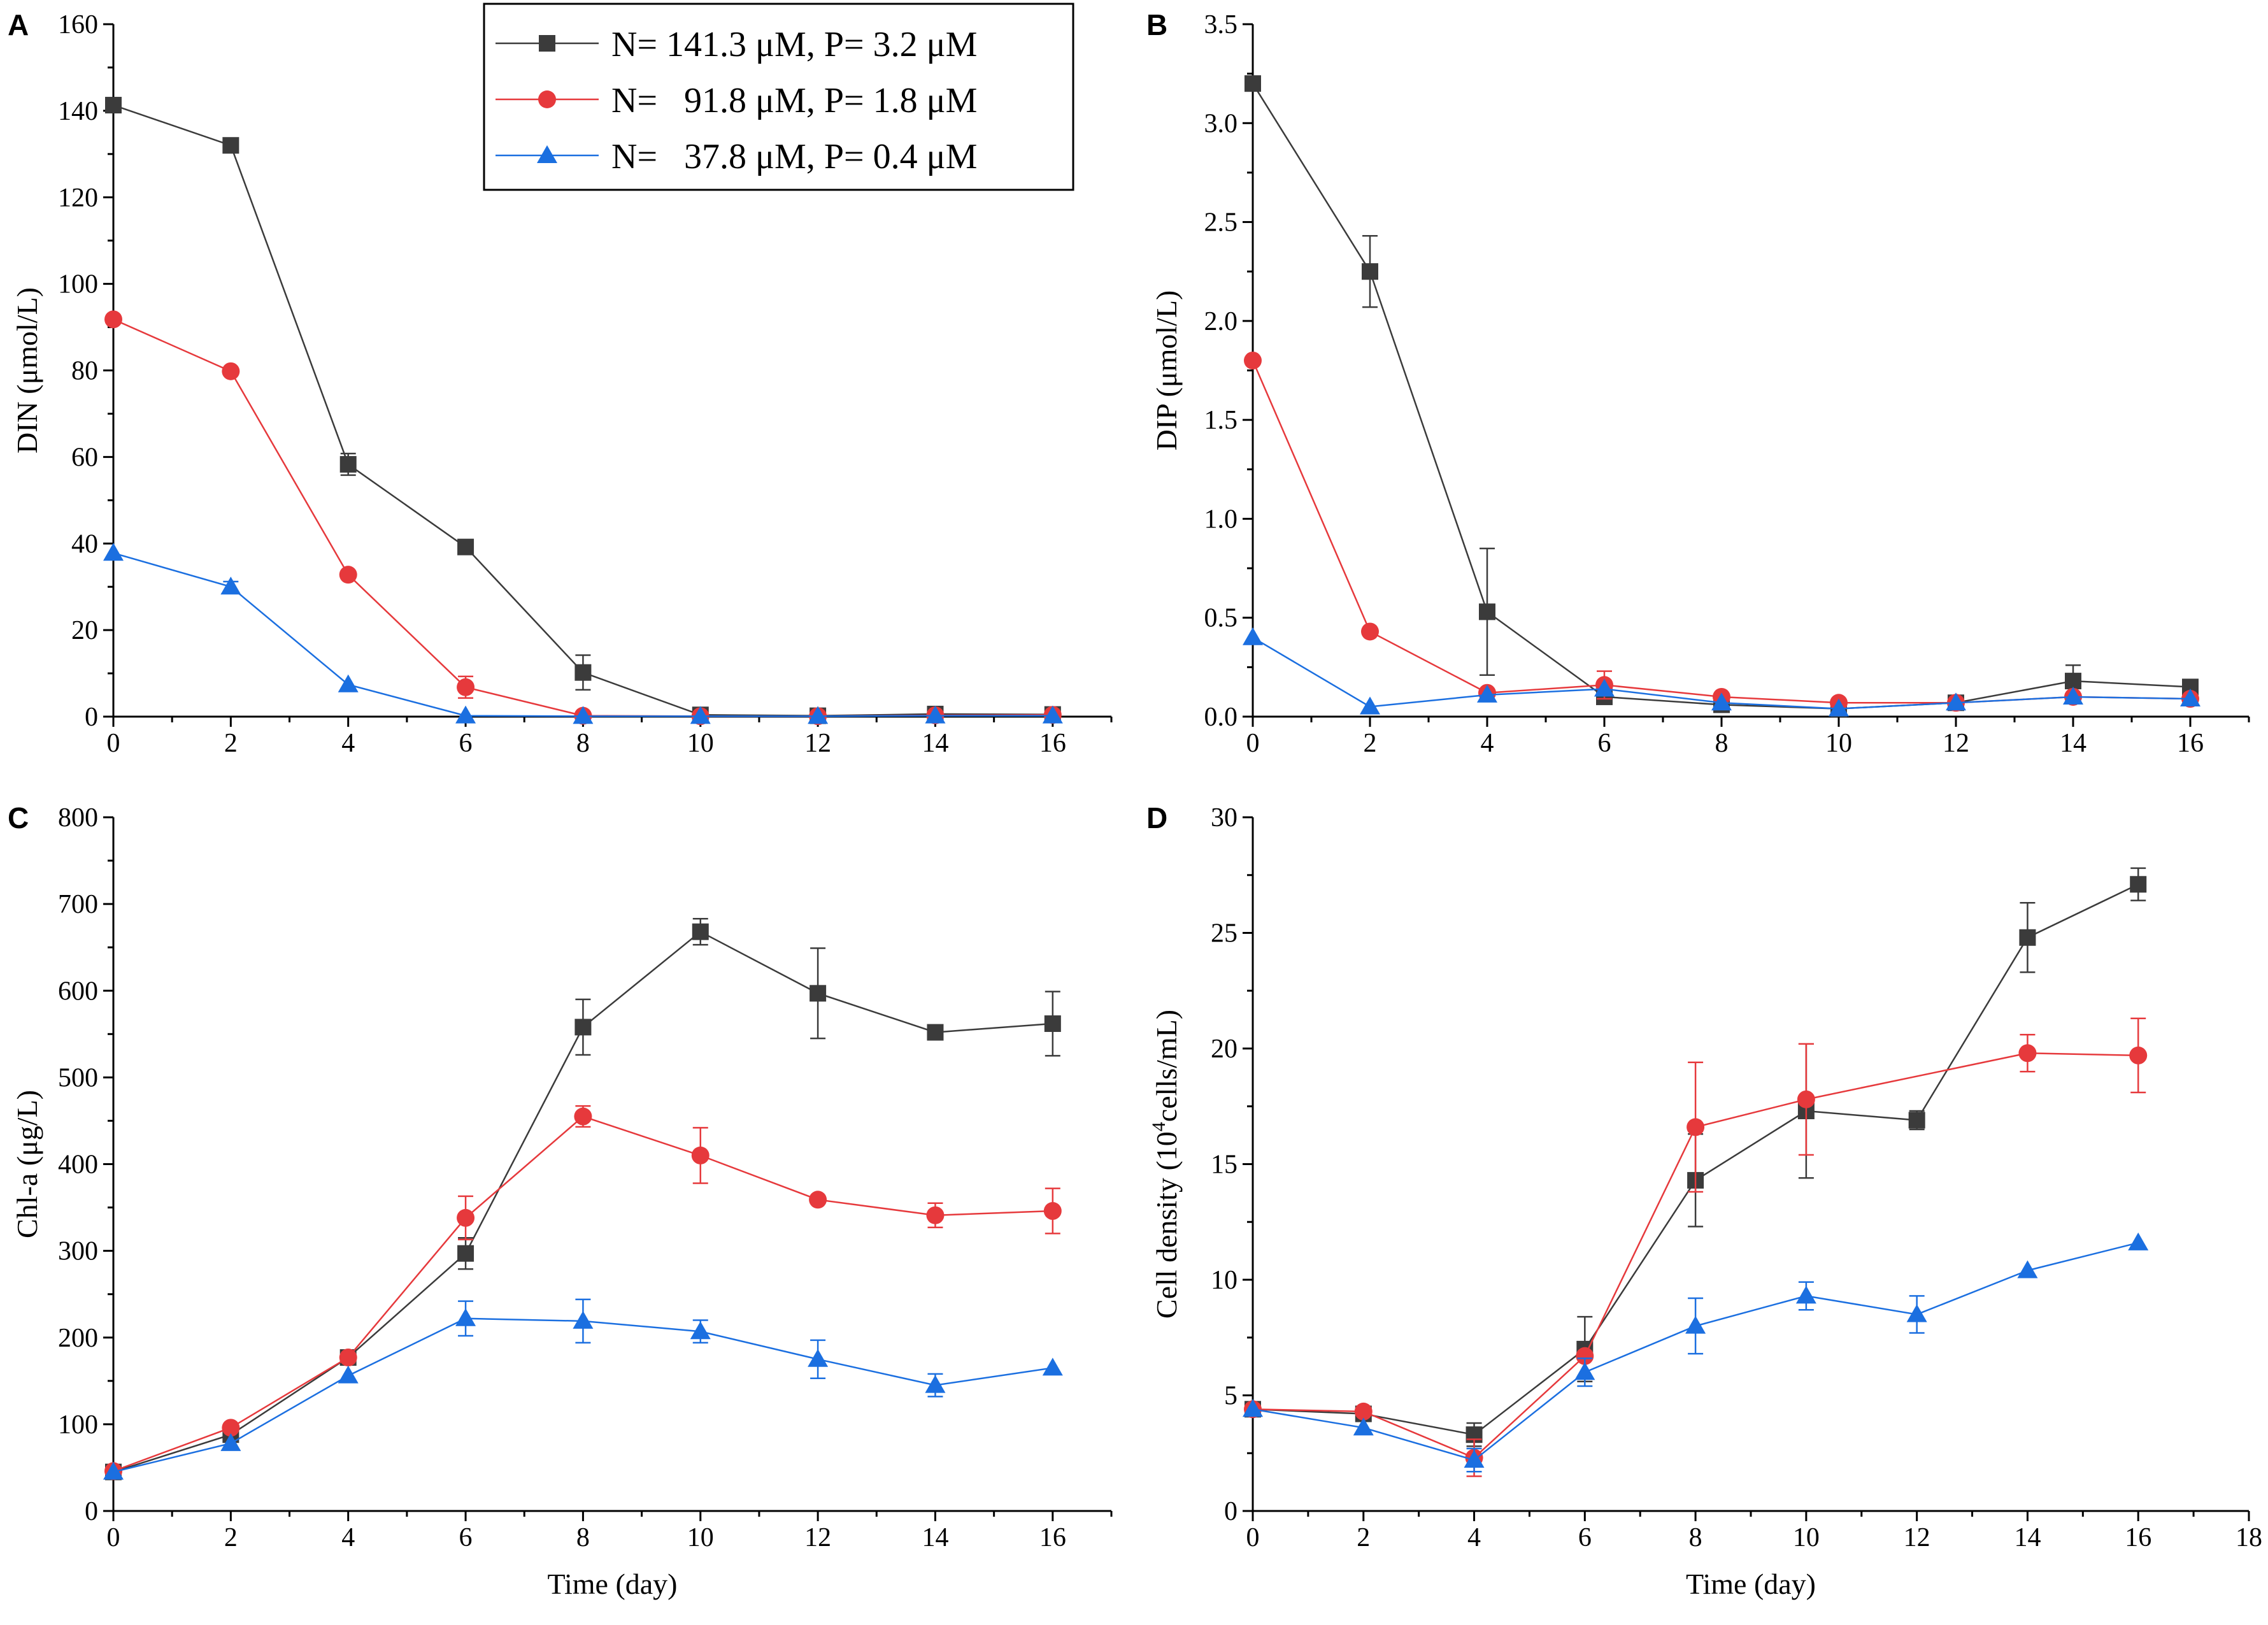 The width and height of the screenshot is (2268, 1625). I want to click on x-axis-label: Time (day), so click(612, 1584).